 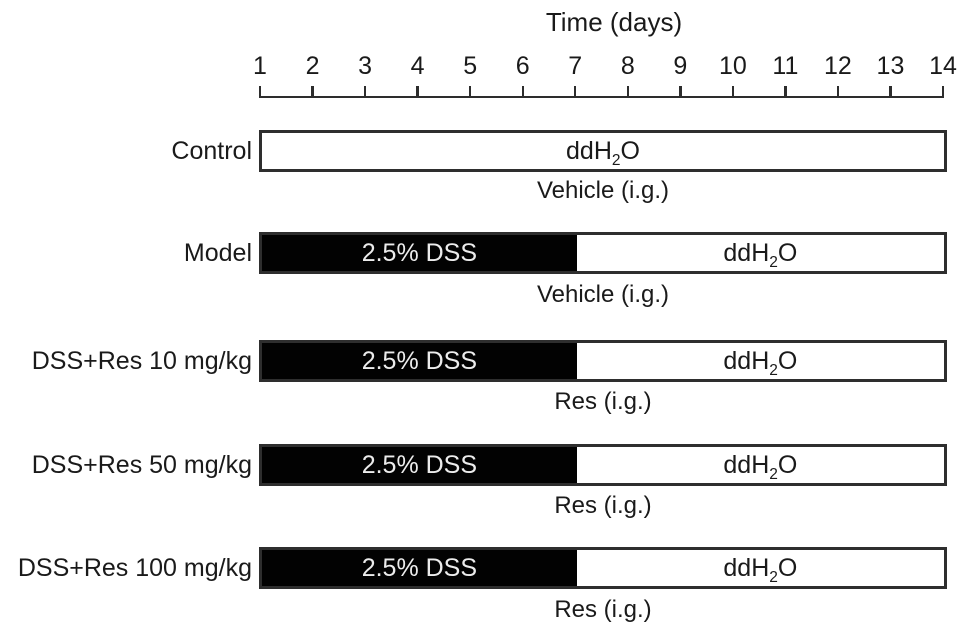 What do you see at coordinates (943, 66) in the screenshot?
I see `axis-day-number: 14` at bounding box center [943, 66].